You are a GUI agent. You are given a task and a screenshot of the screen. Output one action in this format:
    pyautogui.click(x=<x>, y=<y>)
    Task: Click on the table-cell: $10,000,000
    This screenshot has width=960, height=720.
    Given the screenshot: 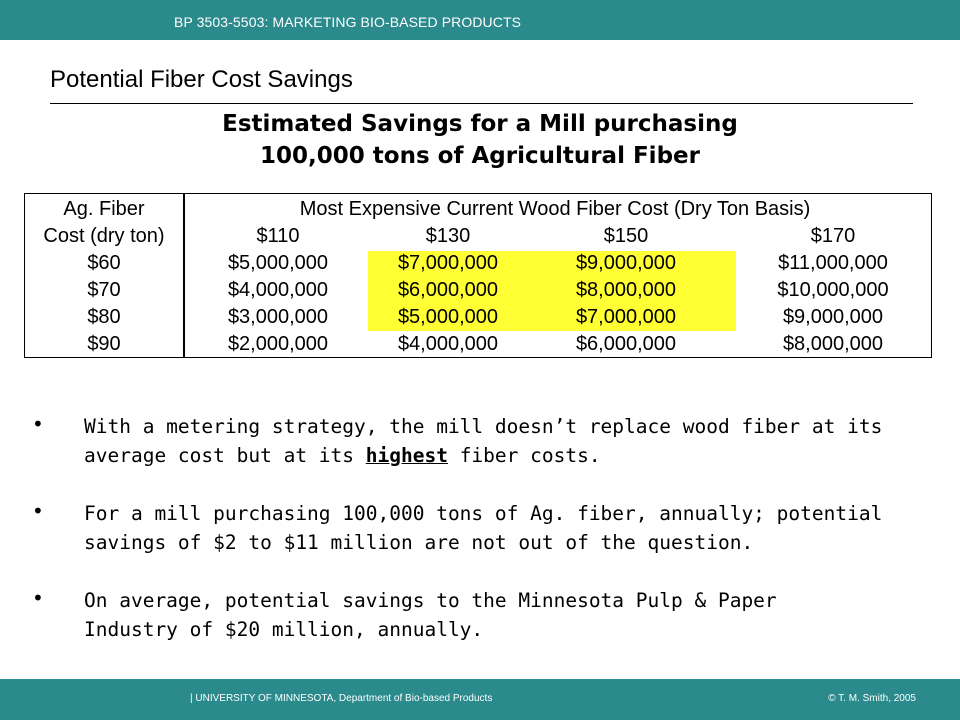 What is the action you would take?
    pyautogui.click(x=833, y=290)
    